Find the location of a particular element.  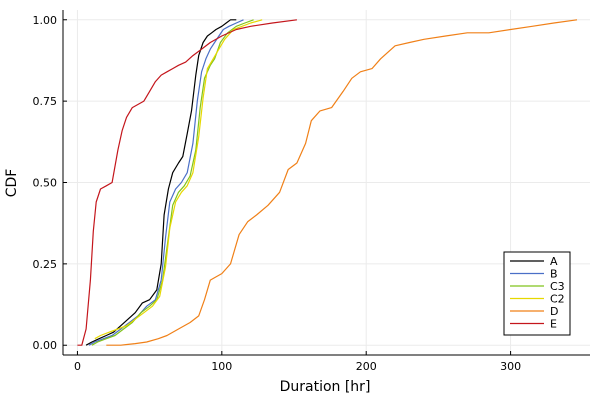

y-tick-label: 0.75 is located at coordinates (45, 101).